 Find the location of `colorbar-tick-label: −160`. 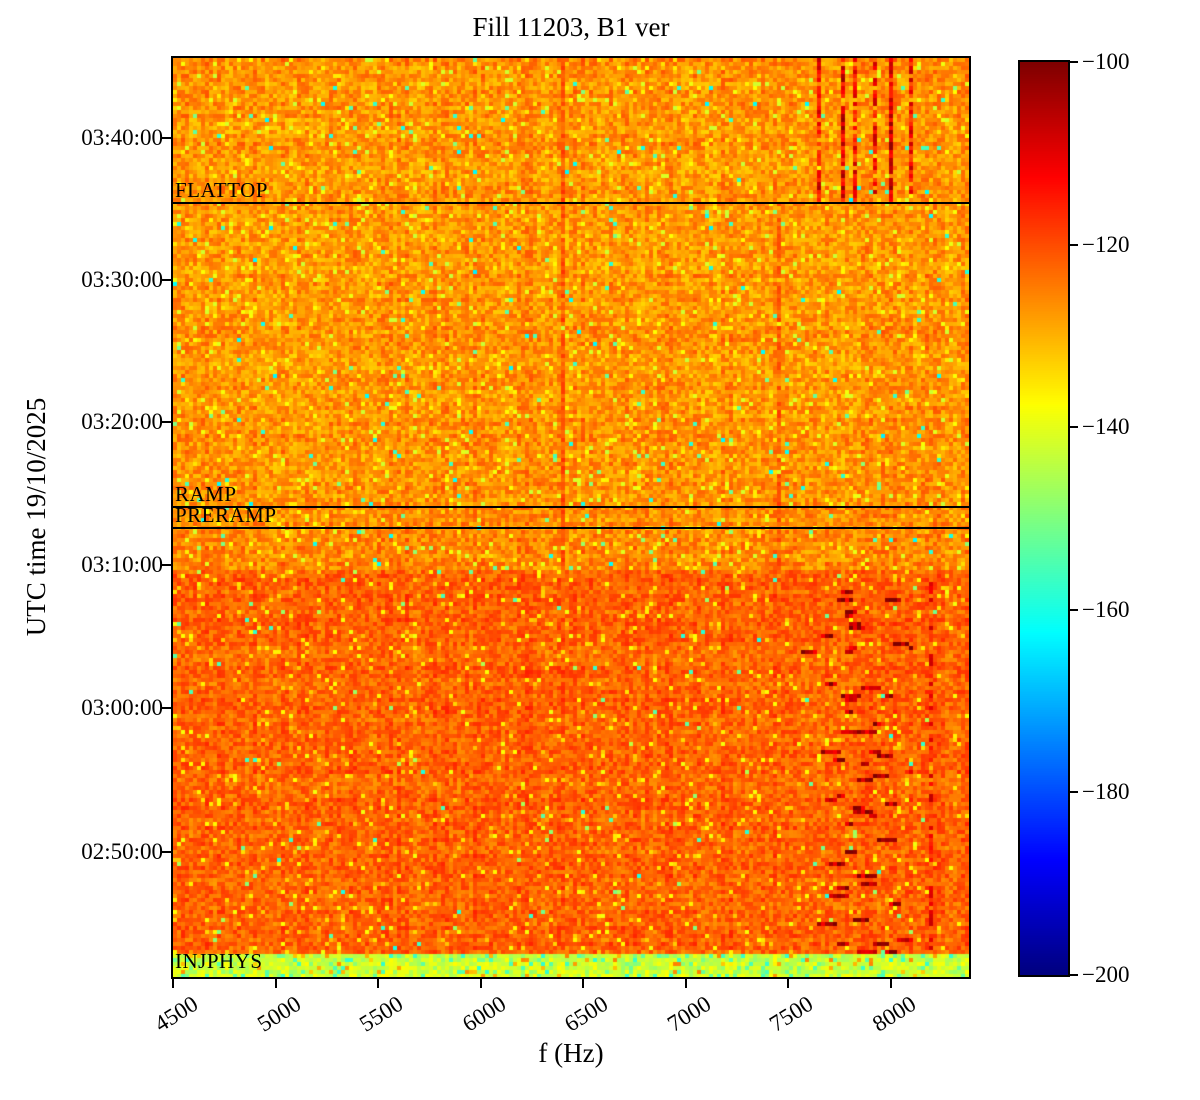

colorbar-tick-label: −160 is located at coordinates (1106, 609).